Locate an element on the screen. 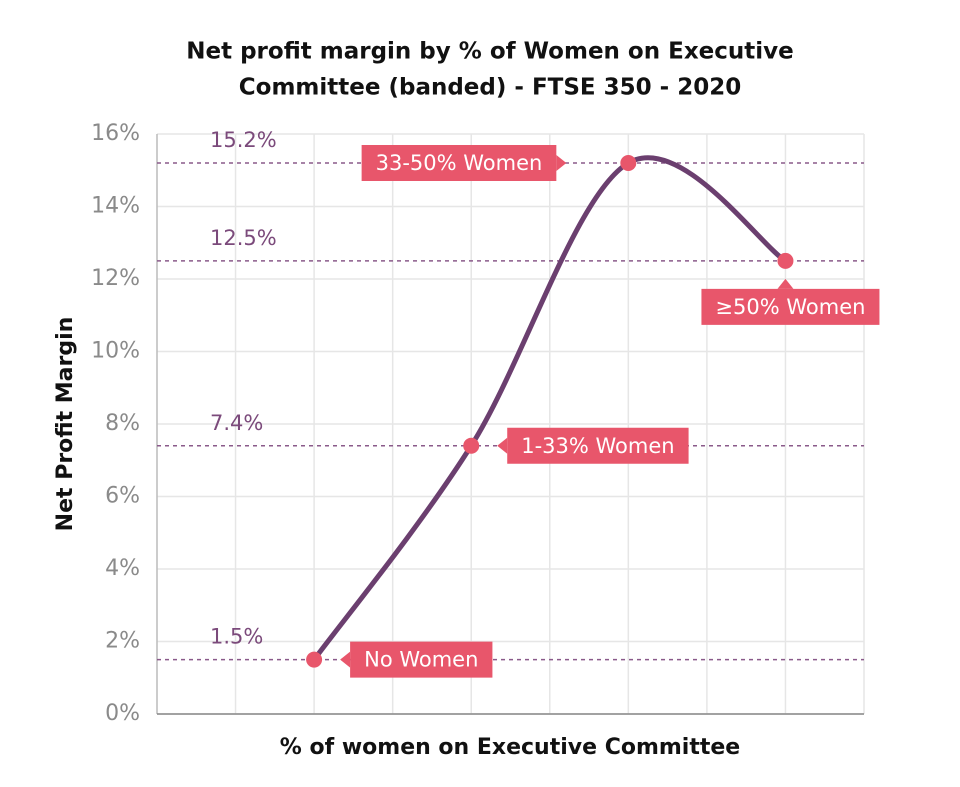 The width and height of the screenshot is (960, 787). callout-label: 33-50% Women is located at coordinates (459, 163).